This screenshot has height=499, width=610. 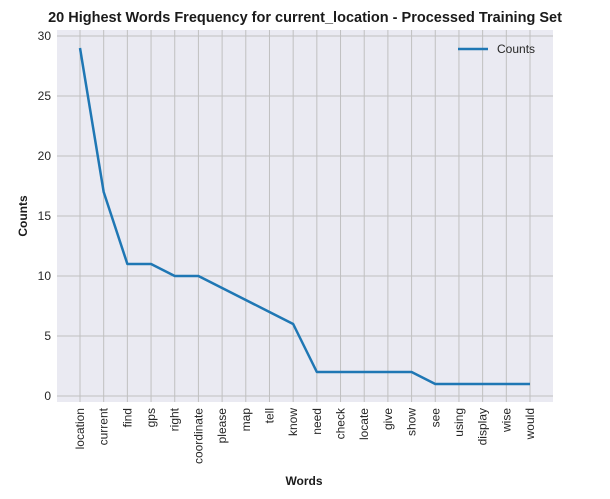 I want to click on y-tick-label: 30, so click(x=45, y=36).